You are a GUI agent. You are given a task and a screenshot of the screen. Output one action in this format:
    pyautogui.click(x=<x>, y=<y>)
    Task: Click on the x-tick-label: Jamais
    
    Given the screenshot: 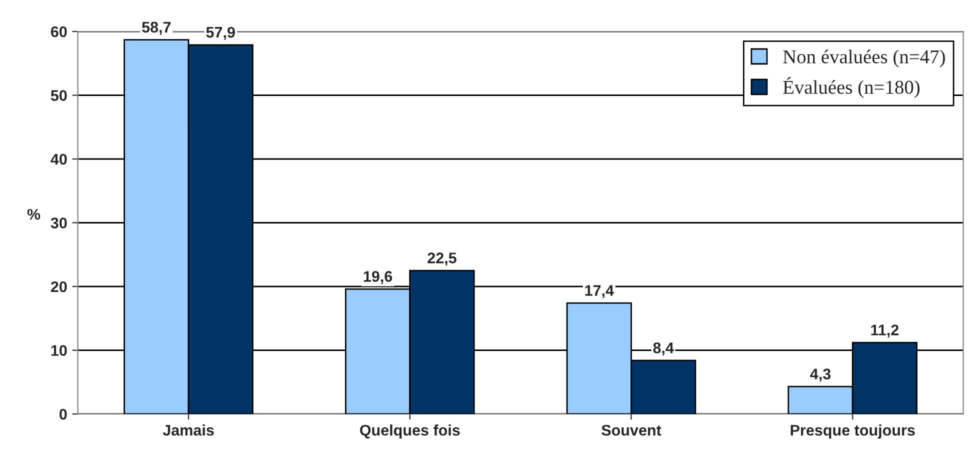 What is the action you would take?
    pyautogui.click(x=188, y=430)
    